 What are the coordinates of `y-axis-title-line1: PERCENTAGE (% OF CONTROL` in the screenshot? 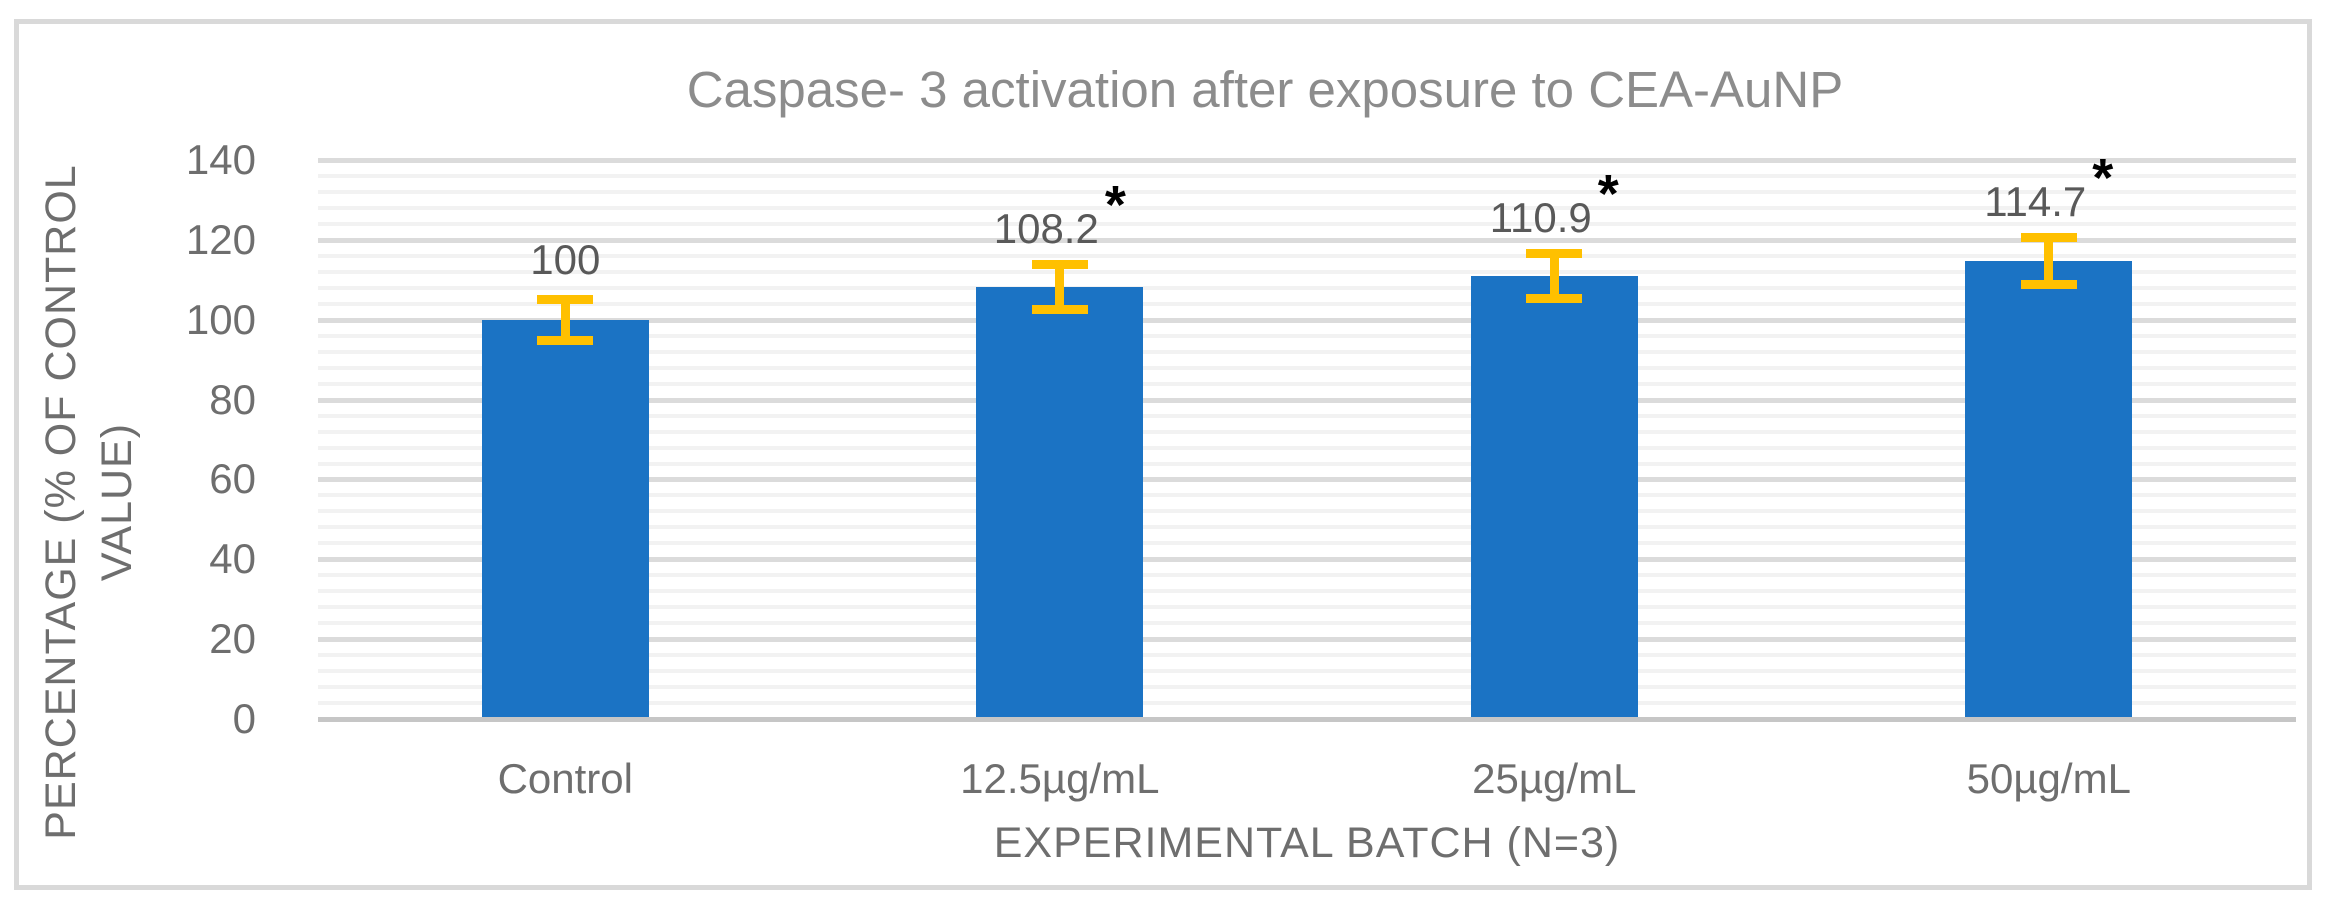 It's located at (61, 502).